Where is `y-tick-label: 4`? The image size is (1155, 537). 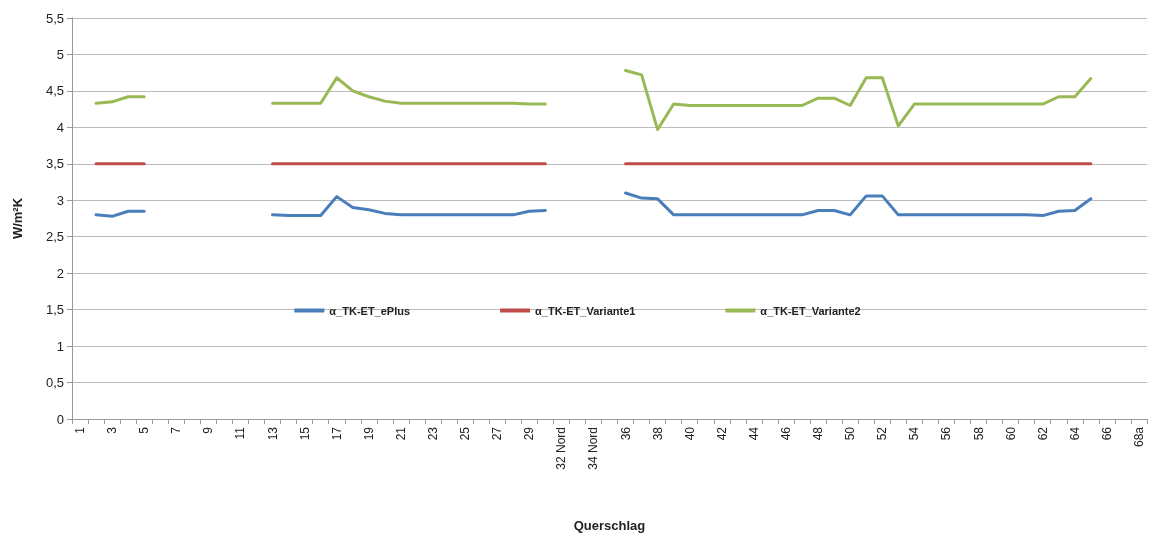
y-tick-label: 4 is located at coordinates (60, 127).